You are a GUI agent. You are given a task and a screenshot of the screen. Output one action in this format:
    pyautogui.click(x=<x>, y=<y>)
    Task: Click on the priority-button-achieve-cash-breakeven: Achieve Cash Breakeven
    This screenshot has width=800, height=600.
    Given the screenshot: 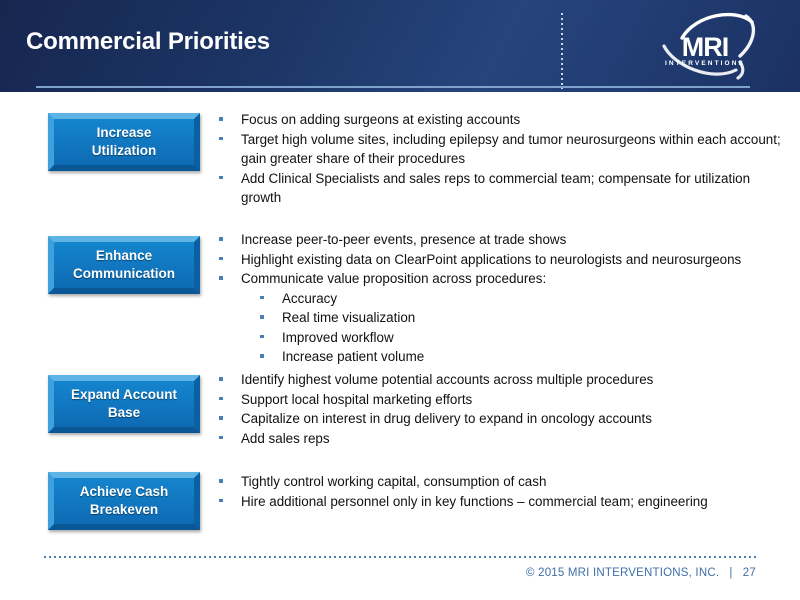 What is the action you would take?
    pyautogui.click(x=124, y=501)
    